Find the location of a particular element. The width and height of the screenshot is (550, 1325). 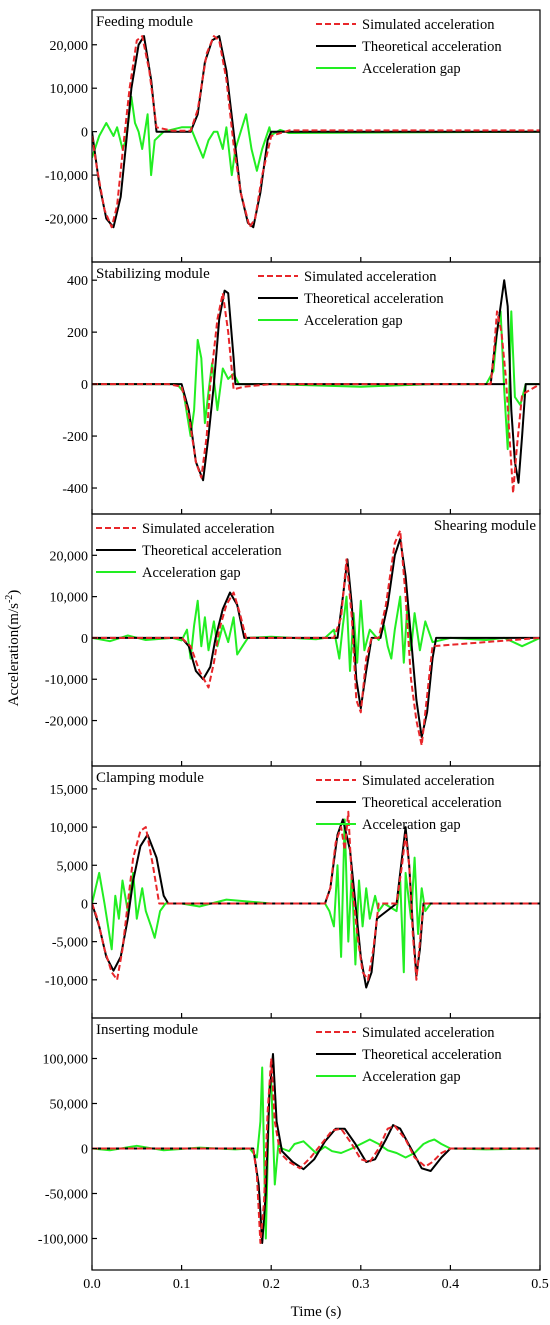

shared-x-axis: 0.0 0.1 0.2 0.3 0.4 0.5 is located at coordinates (316, 1284).